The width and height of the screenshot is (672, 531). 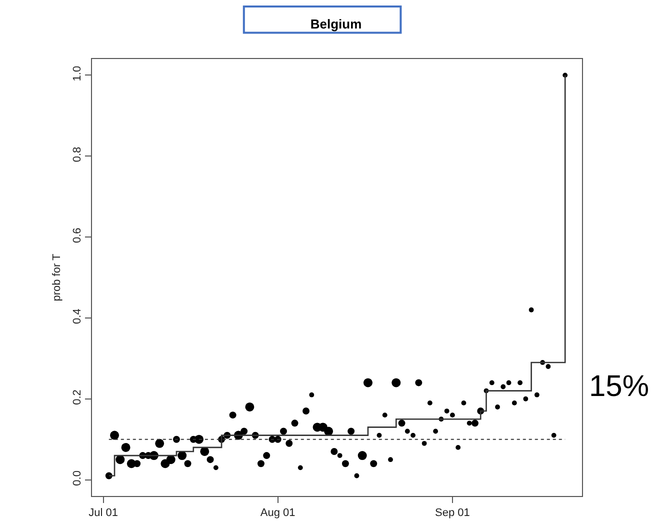 What do you see at coordinates (78, 478) in the screenshot?
I see `y-tick-label: 0.0` at bounding box center [78, 478].